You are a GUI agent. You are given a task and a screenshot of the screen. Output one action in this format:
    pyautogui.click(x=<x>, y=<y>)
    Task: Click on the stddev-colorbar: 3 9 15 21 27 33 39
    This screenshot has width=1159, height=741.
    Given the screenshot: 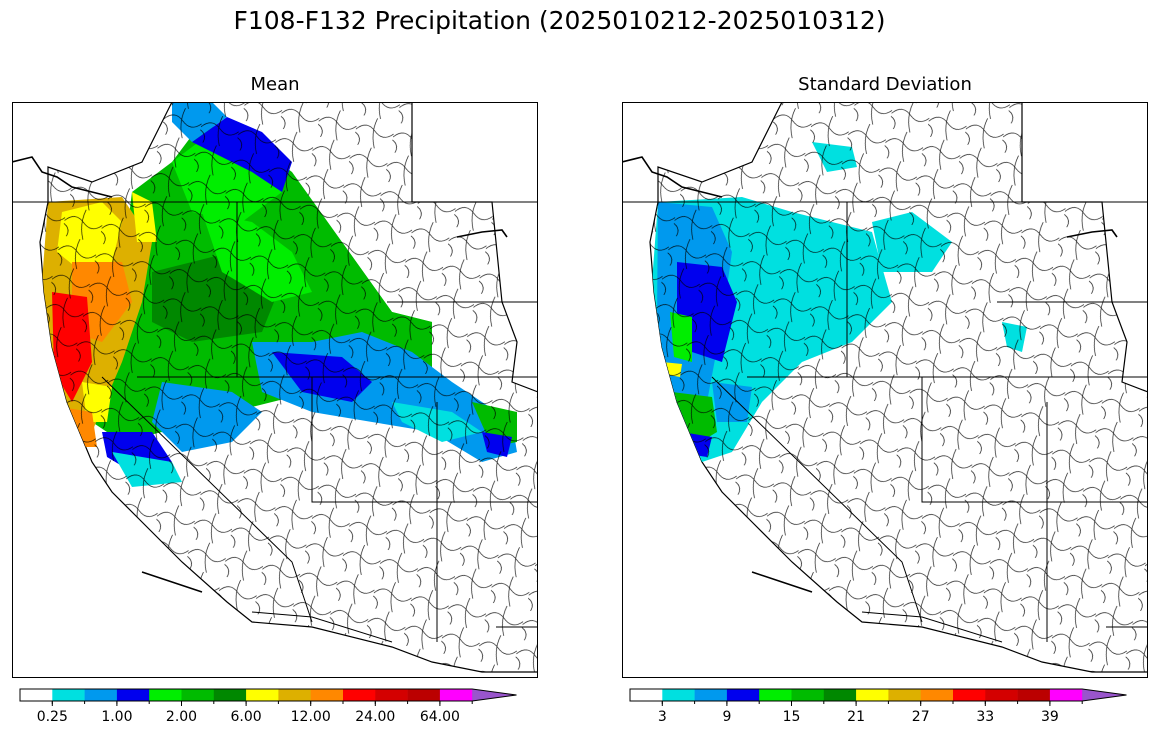 What is the action you would take?
    pyautogui.click(x=887, y=711)
    